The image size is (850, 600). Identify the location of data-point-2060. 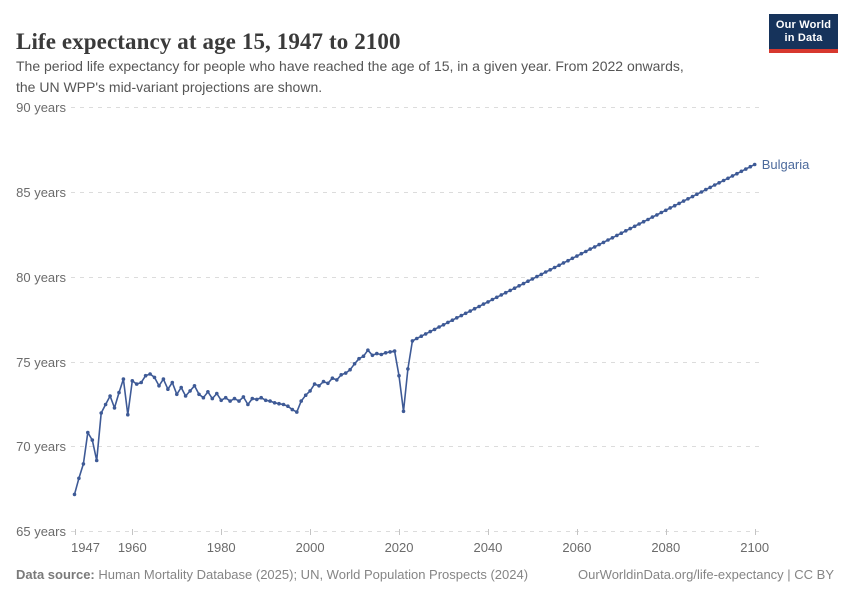
(577, 256).